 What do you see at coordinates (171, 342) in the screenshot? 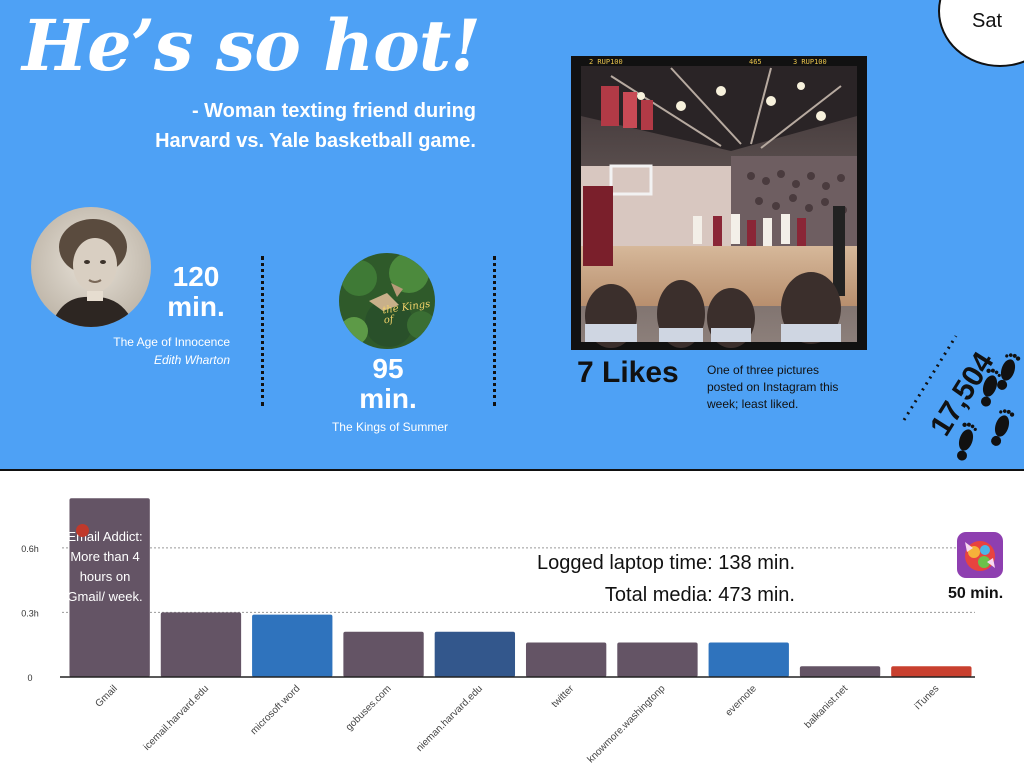
I see `book-title: The Age of Innocence` at bounding box center [171, 342].